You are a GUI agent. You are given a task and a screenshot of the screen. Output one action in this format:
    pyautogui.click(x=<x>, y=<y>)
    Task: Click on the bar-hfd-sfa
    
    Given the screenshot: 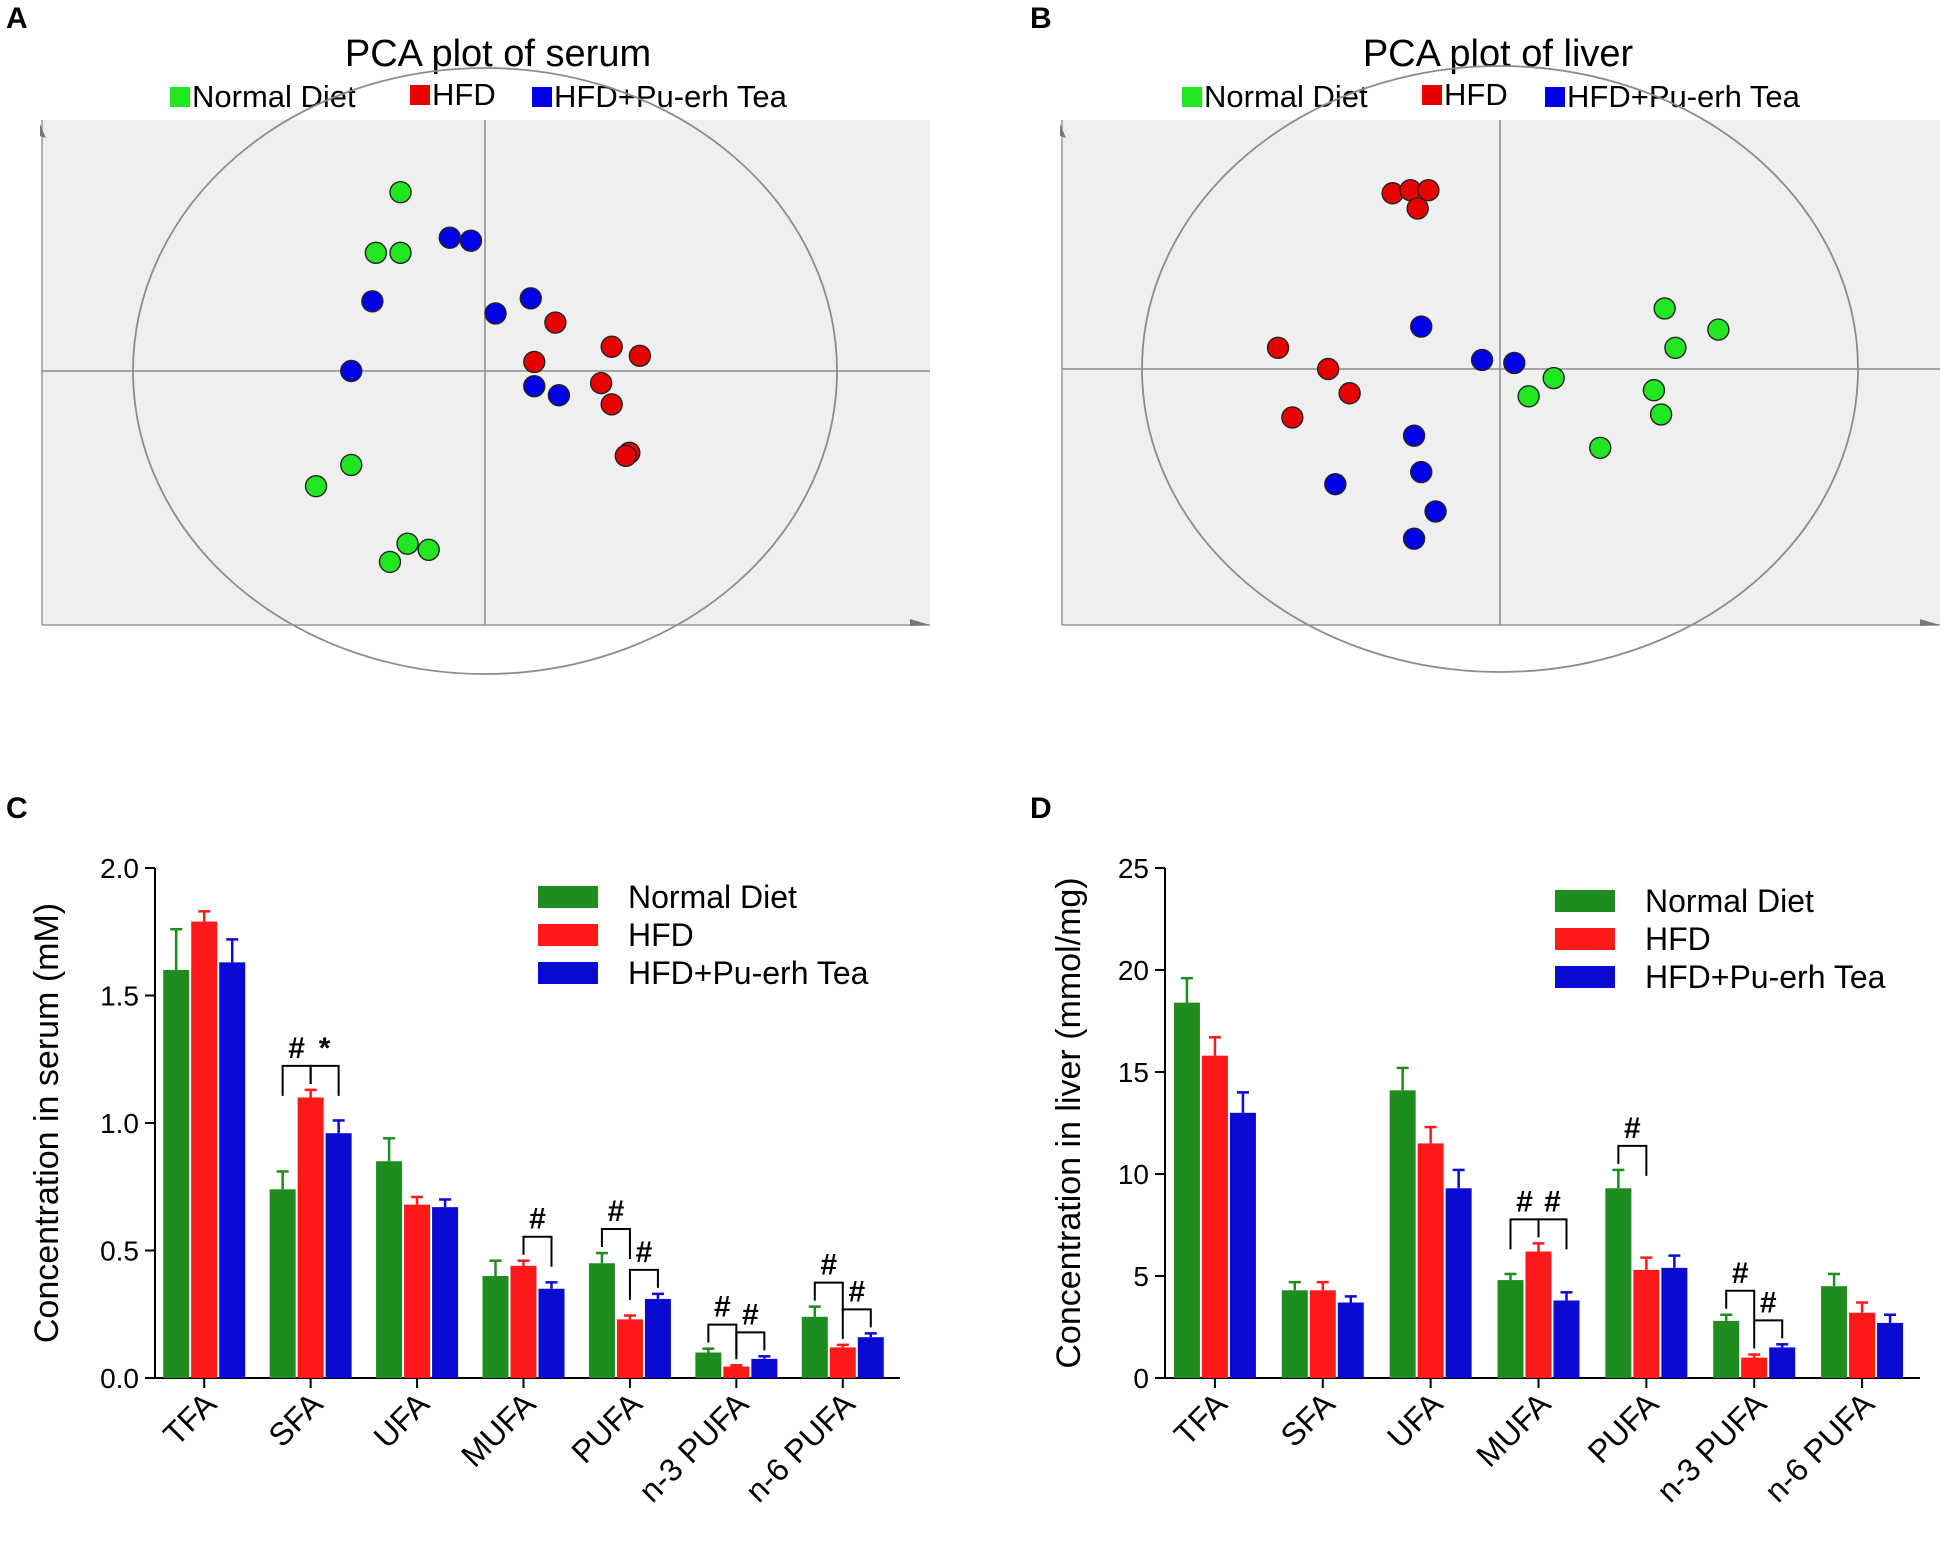 What is the action you would take?
    pyautogui.click(x=1322, y=1334)
    